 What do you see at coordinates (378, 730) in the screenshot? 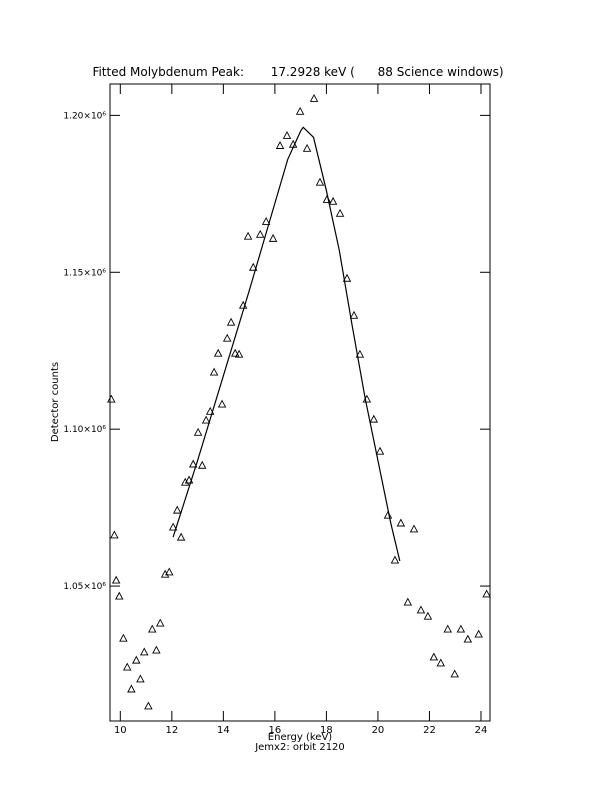
I see `x-tick-label: 20` at bounding box center [378, 730].